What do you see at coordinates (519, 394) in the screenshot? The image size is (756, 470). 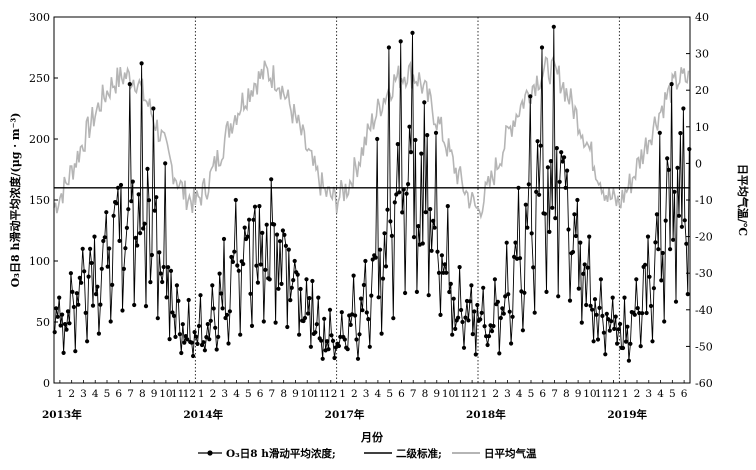 I see `month-tick-label: 4` at bounding box center [519, 394].